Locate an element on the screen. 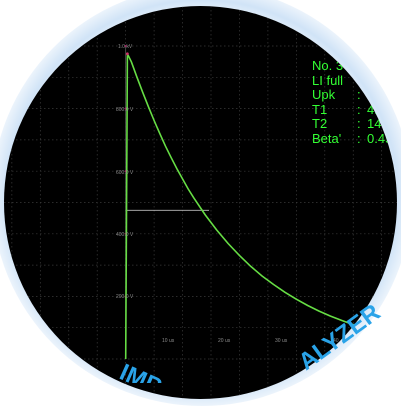 The height and width of the screenshot is (406, 401). shot-number: No. 3 is located at coordinates (328, 66).